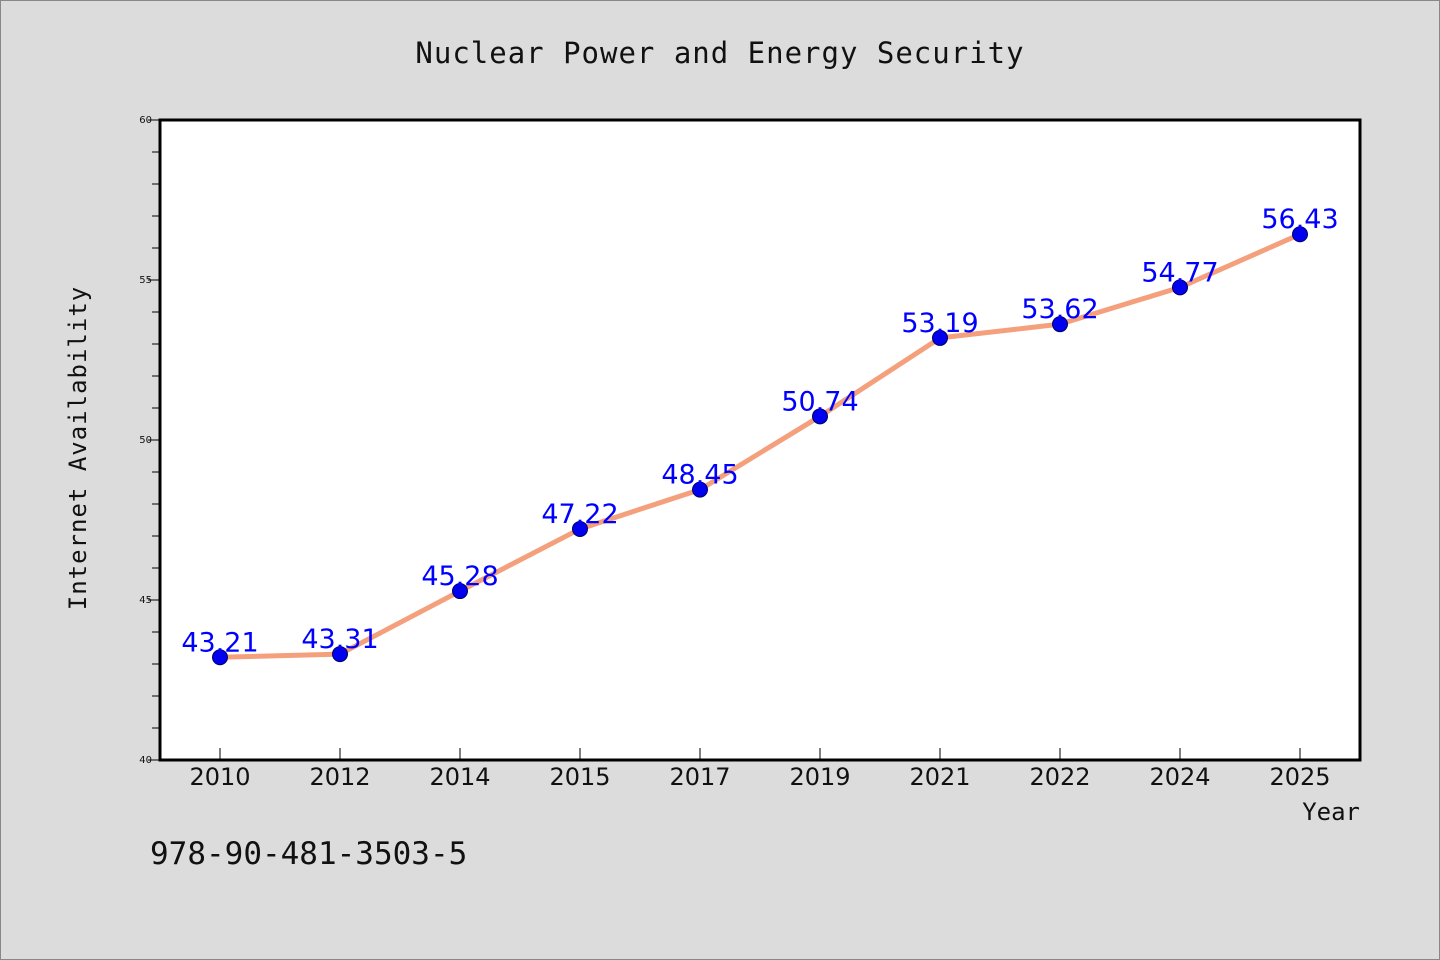 The height and width of the screenshot is (960, 1440). Describe the element at coordinates (1299, 219) in the screenshot. I see `data-label: 56.43` at that location.